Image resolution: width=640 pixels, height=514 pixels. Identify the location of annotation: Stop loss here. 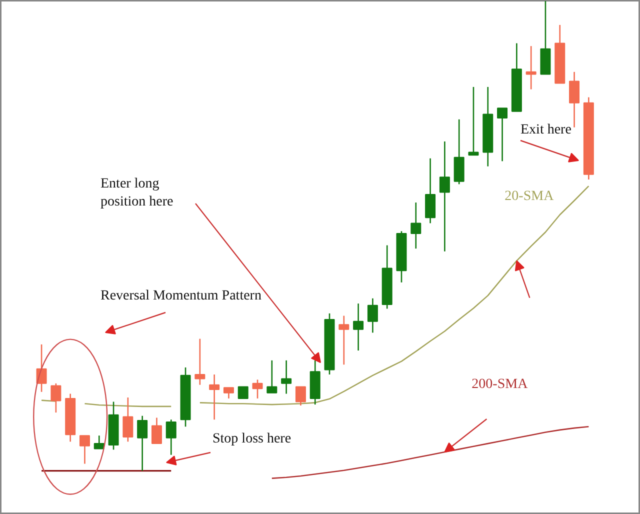
(252, 439).